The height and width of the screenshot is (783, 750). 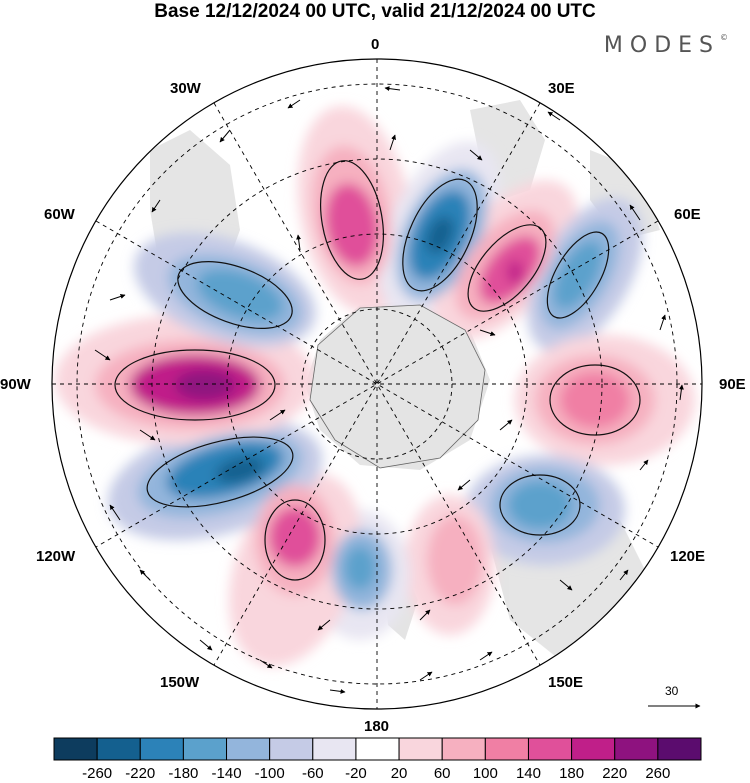 I want to click on label-90w: 90W, so click(x=15, y=384).